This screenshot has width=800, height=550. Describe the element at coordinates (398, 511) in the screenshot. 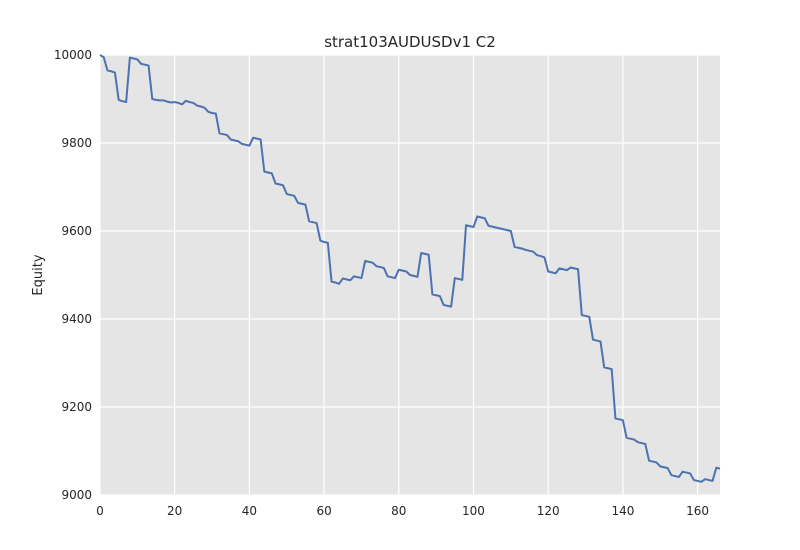

I see `x-tick-label: 80` at that location.